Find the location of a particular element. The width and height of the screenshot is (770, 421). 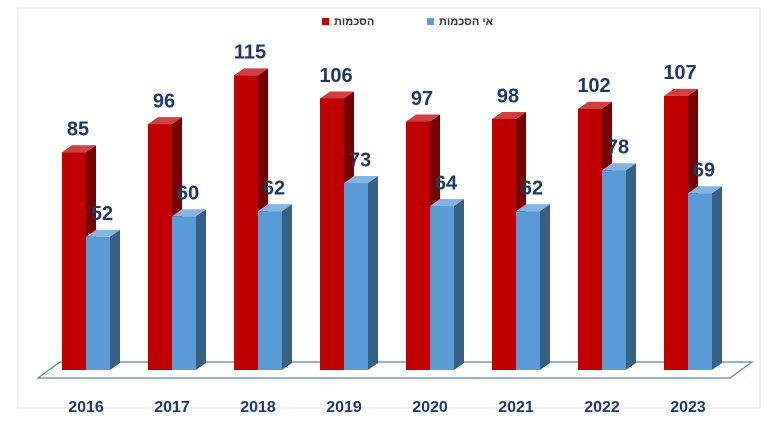

x-tick-label: 2019 is located at coordinates (344, 407).